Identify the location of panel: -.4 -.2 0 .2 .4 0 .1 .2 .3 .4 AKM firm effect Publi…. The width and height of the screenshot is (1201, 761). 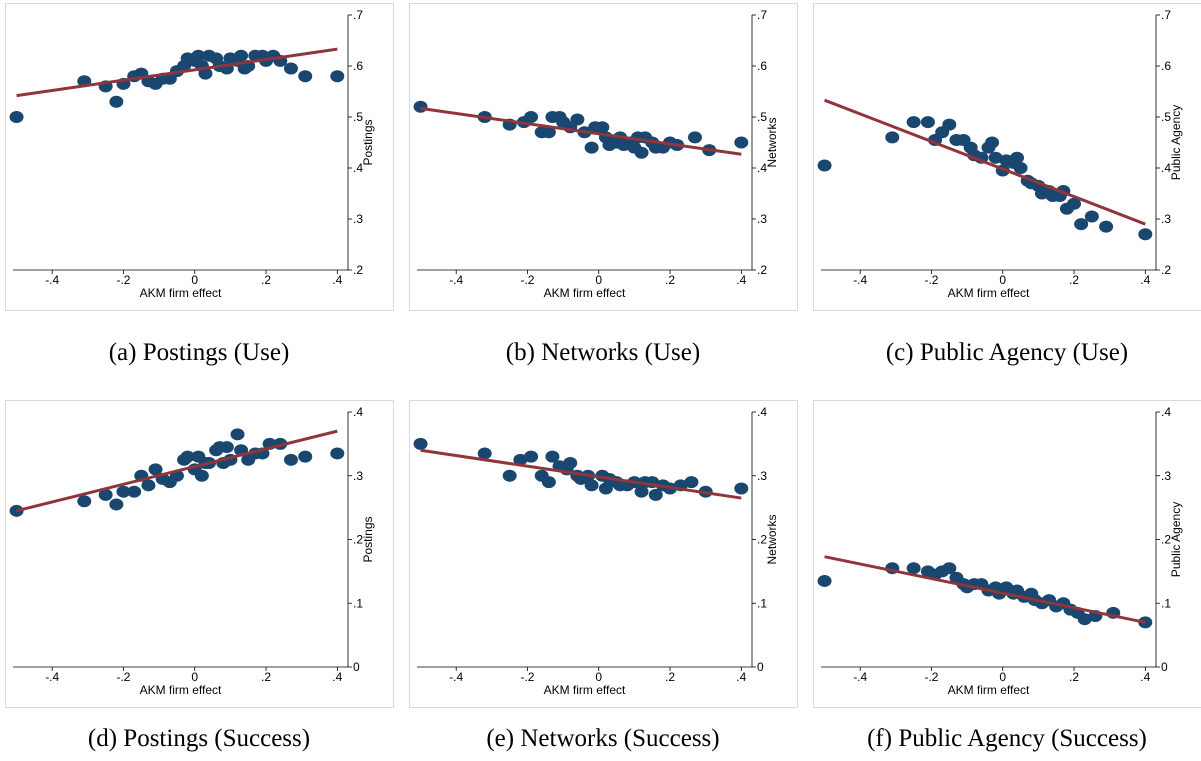
(1007, 554).